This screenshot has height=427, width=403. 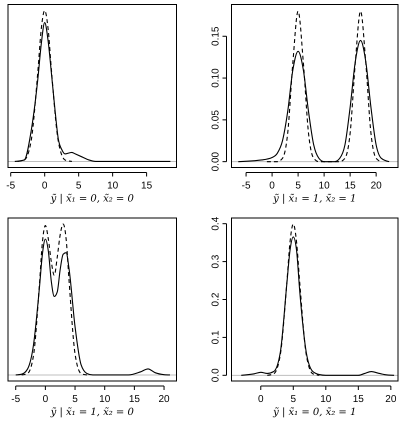 What do you see at coordinates (216, 120) in the screenshot?
I see `y-tick-label: 0.05` at bounding box center [216, 120].